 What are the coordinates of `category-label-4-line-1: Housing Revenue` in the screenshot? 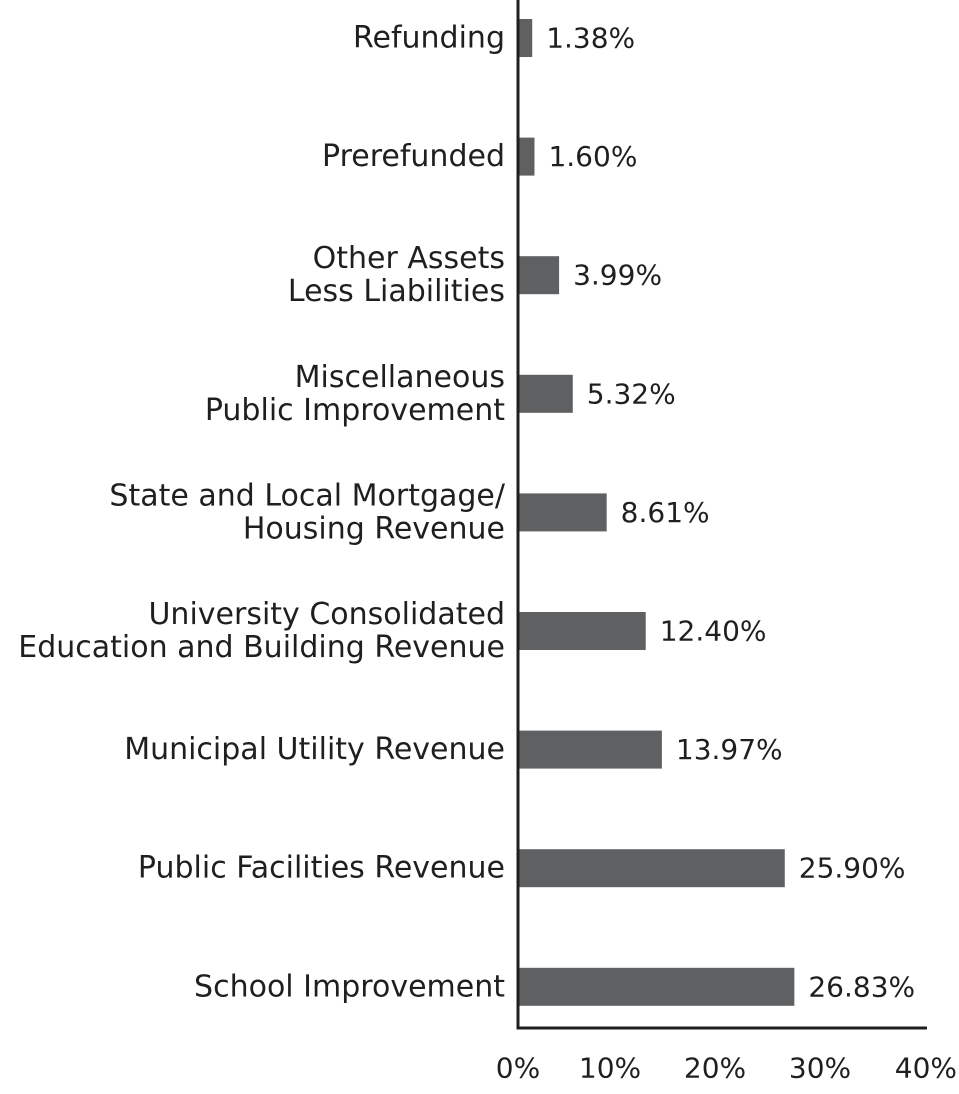 It's located at (374, 528).